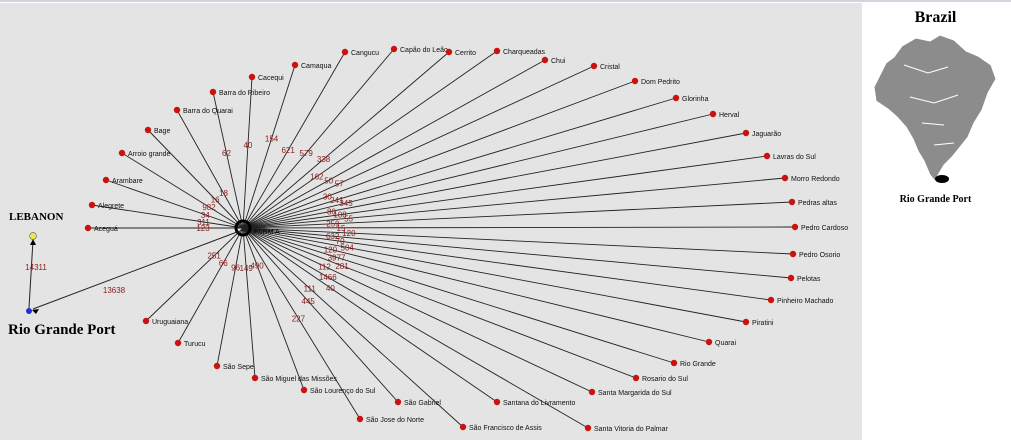 The width and height of the screenshot is (1011, 440). What do you see at coordinates (505, 1) in the screenshot?
I see `top-divider` at bounding box center [505, 1].